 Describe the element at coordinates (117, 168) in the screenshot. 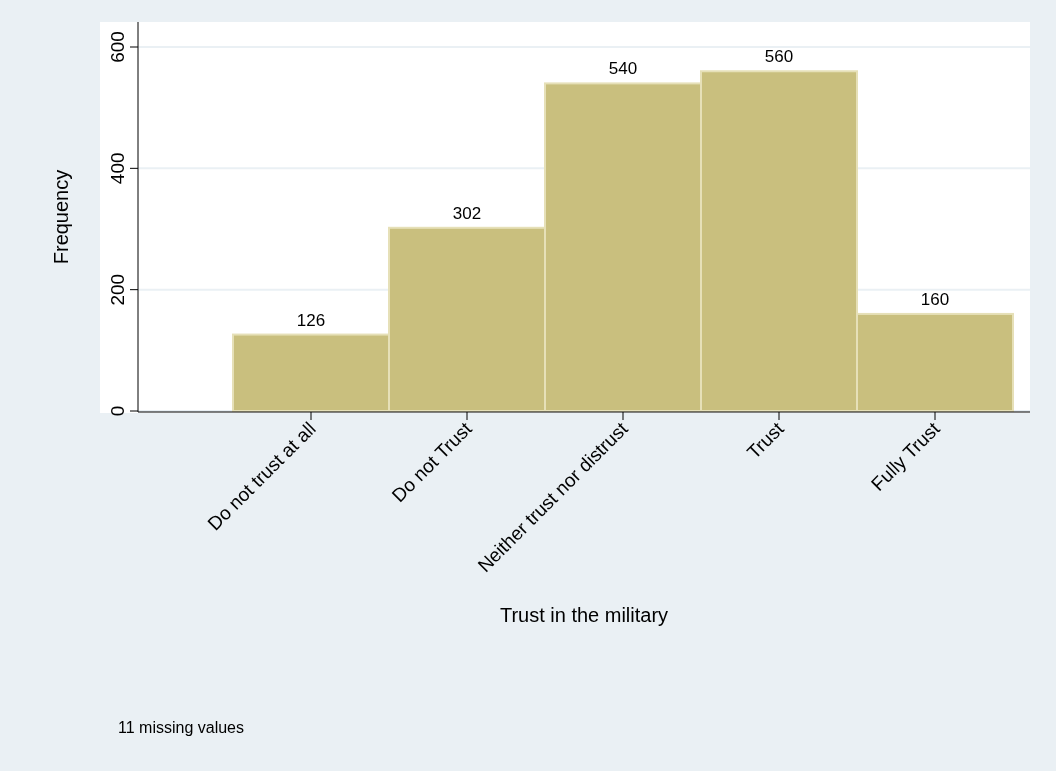

I see `y-tick-label: 400` at that location.